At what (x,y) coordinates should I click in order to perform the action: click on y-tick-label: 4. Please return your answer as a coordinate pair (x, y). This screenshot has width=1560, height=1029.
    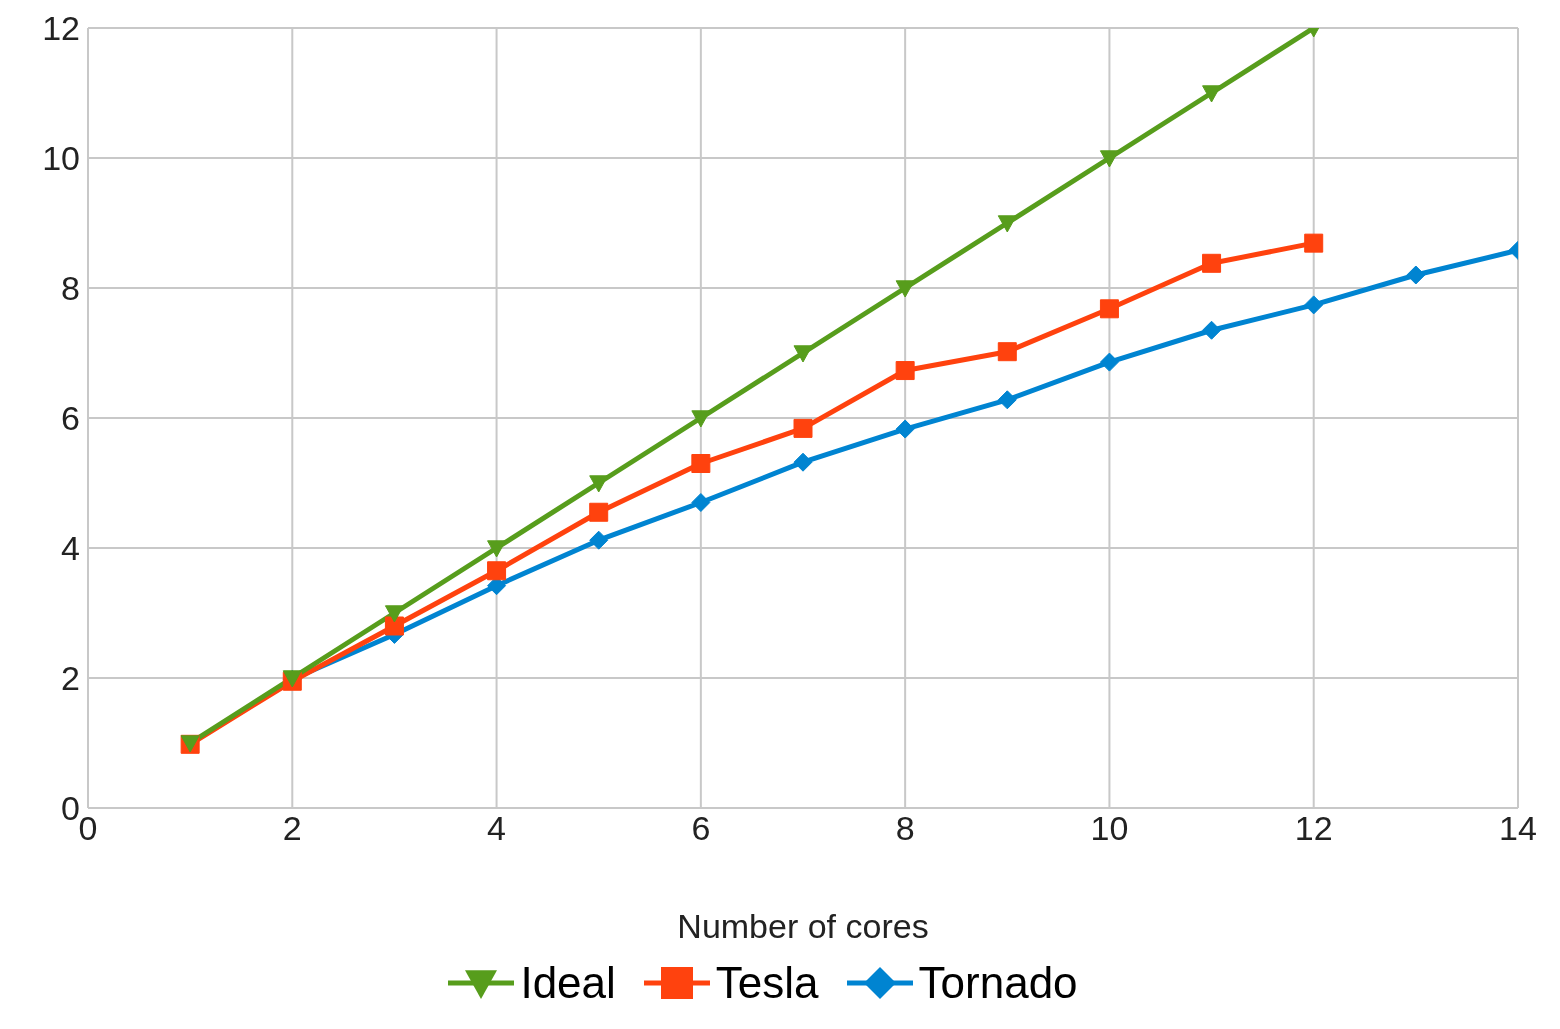
    Looking at the image, I should click on (70, 548).